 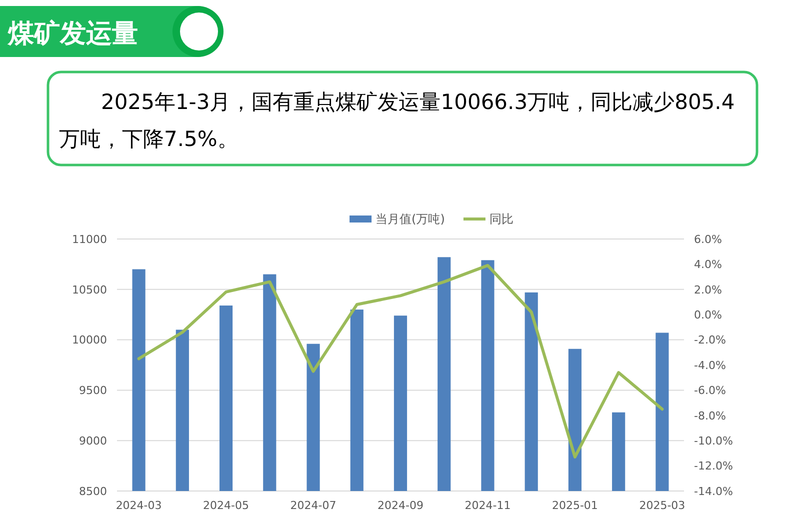 I want to click on y2-tick-label: -6.0%, so click(x=710, y=391).